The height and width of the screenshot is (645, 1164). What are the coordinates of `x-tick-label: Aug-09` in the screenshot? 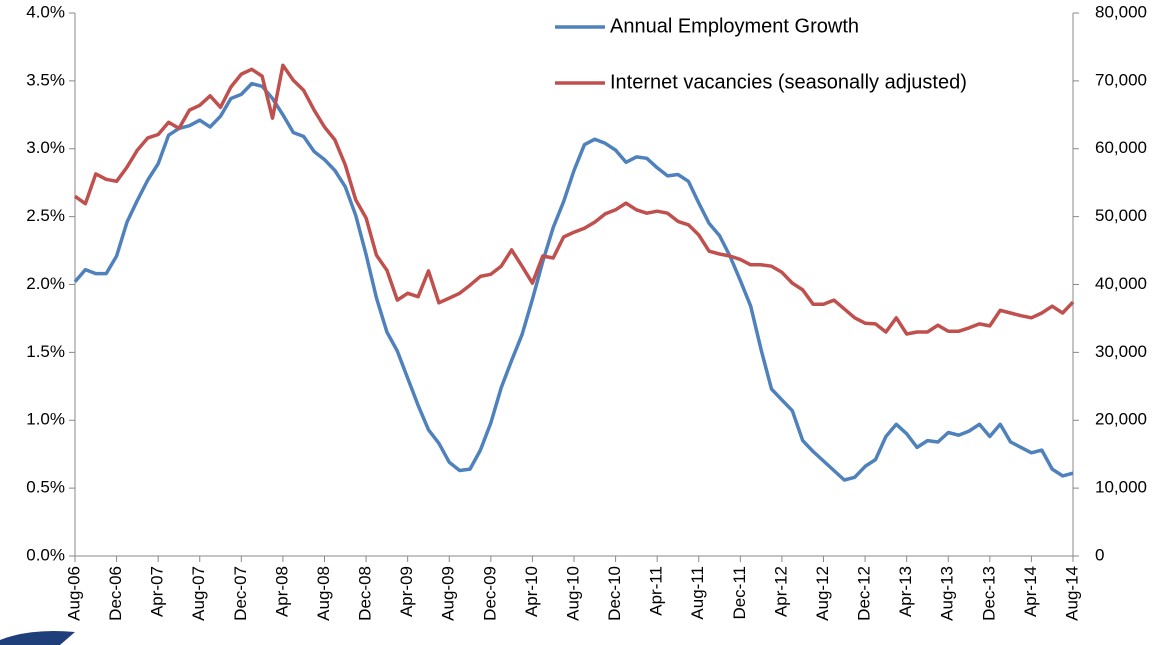 It's located at (448, 593).